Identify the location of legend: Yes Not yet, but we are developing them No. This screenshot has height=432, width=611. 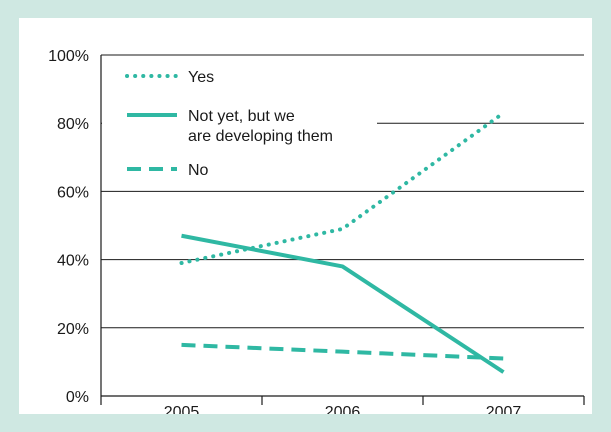
(239, 123).